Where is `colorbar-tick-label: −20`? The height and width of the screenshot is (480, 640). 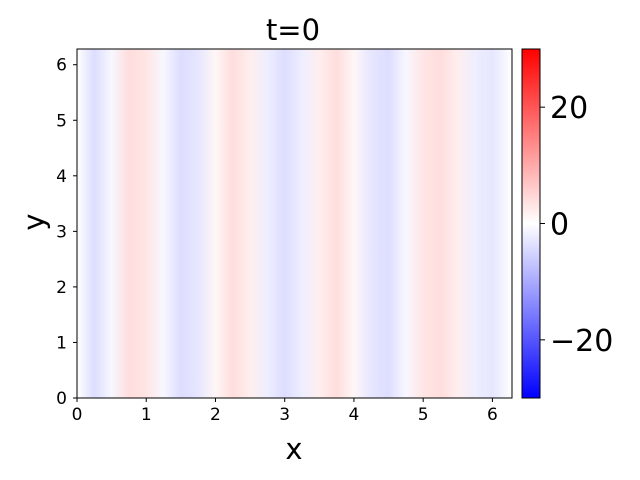 colorbar-tick-label: −20 is located at coordinates (581, 341).